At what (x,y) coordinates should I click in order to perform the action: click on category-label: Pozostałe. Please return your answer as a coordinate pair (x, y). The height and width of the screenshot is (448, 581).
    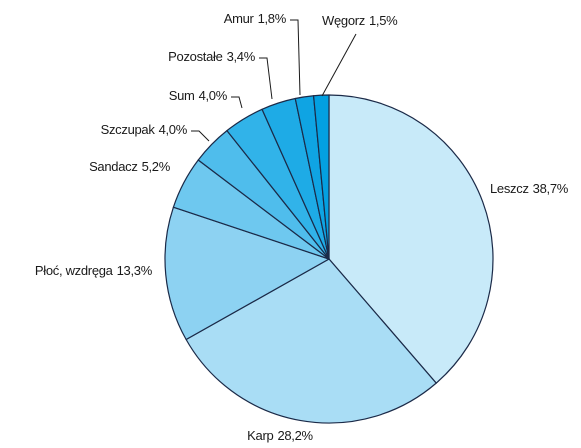
    Looking at the image, I should click on (195, 56).